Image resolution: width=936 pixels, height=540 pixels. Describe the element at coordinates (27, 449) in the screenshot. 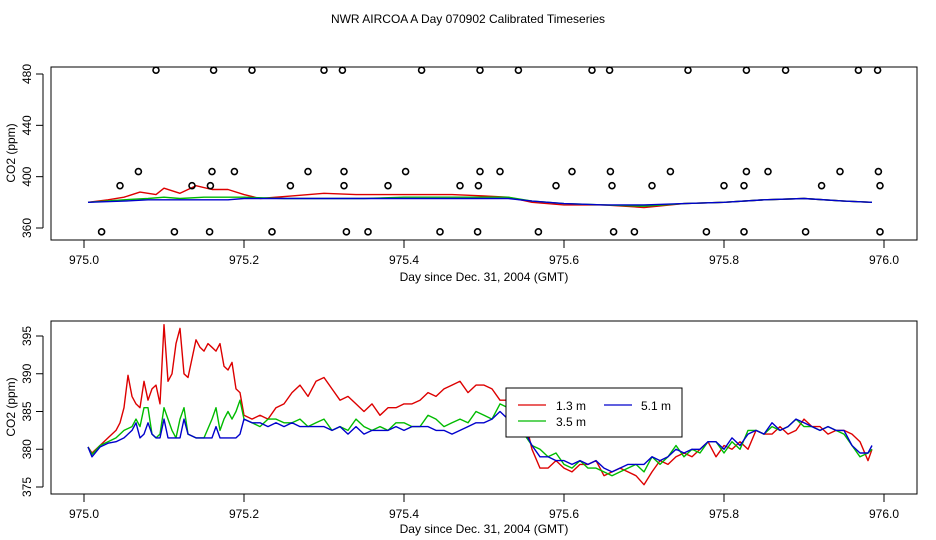

I see `y-tick-label: 380` at that location.